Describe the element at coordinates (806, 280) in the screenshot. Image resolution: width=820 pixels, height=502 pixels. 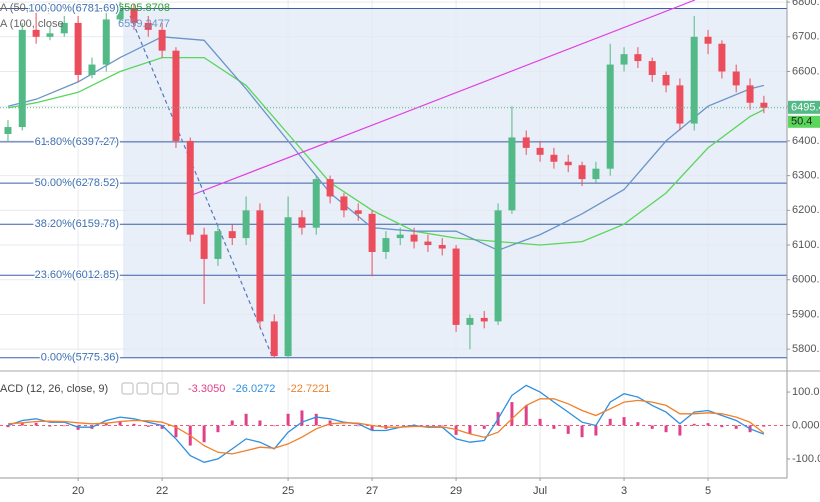
I see `y-tick-label: 6000.00` at that location.